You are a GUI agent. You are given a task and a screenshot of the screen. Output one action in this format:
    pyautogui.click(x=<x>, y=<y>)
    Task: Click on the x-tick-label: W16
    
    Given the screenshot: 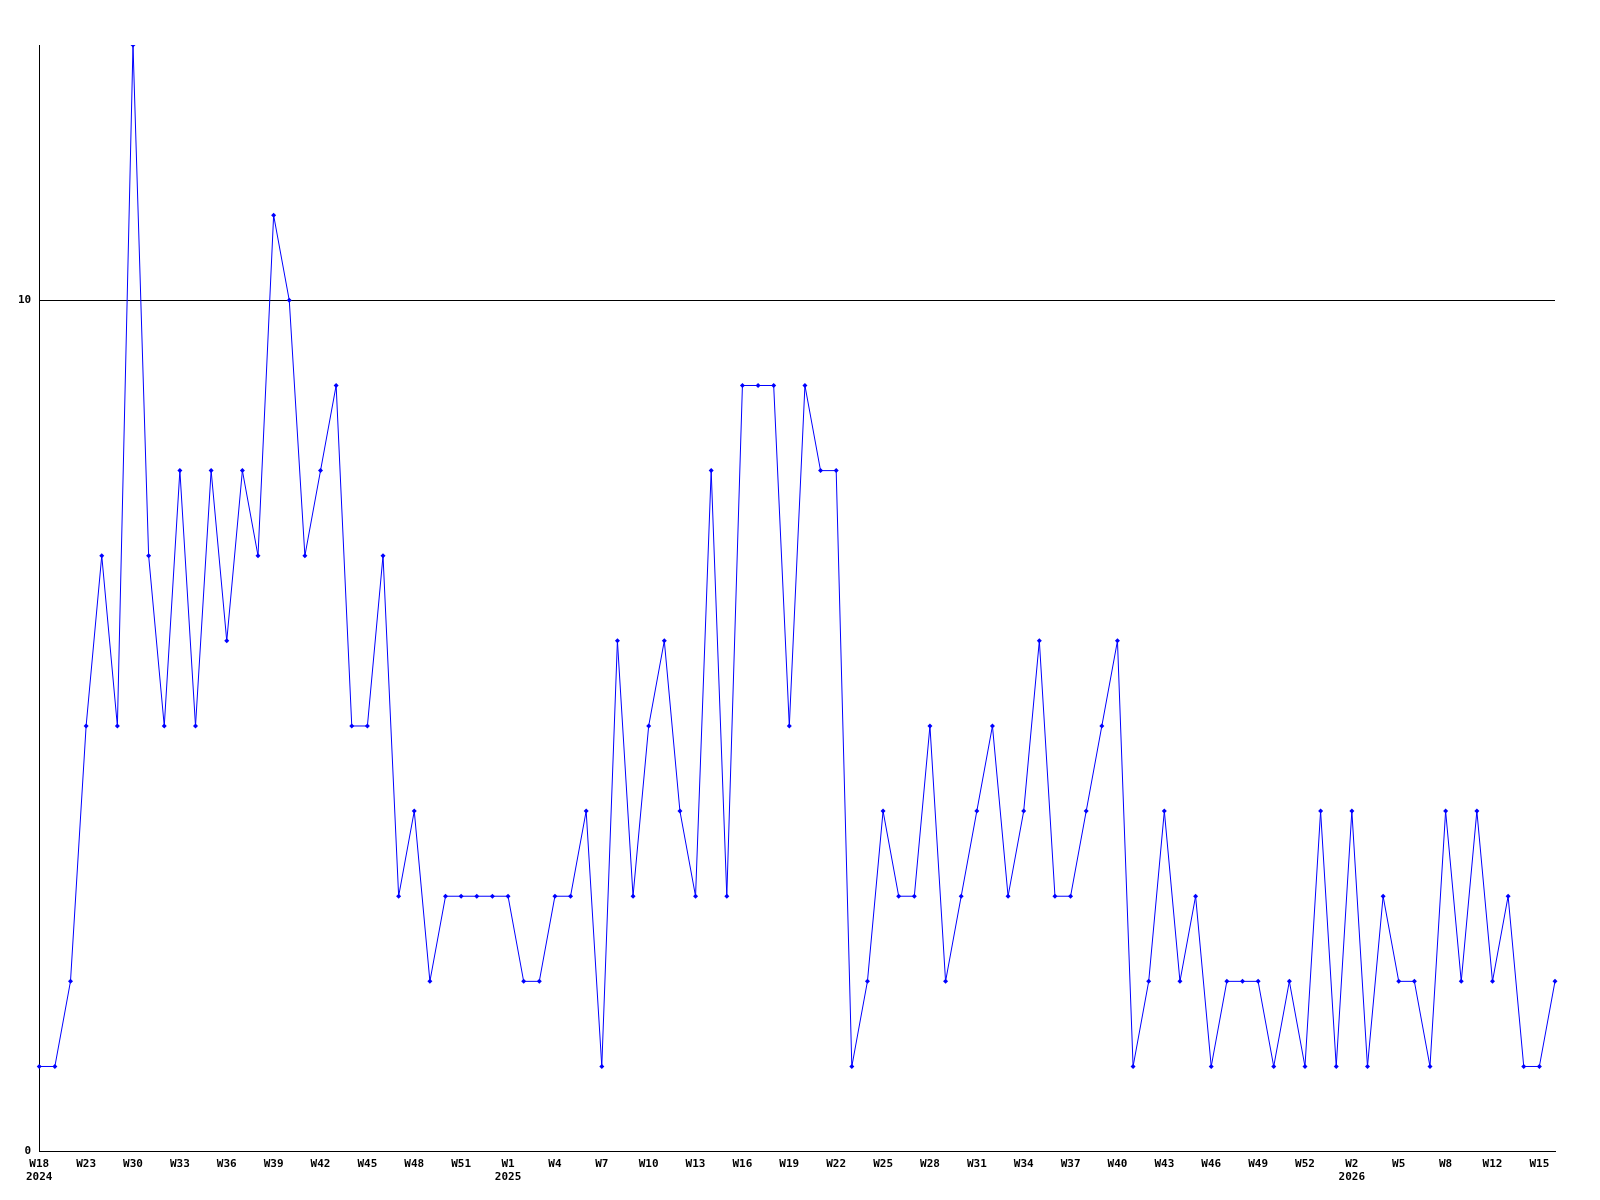 What is the action you would take?
    pyautogui.click(x=742, y=1164)
    